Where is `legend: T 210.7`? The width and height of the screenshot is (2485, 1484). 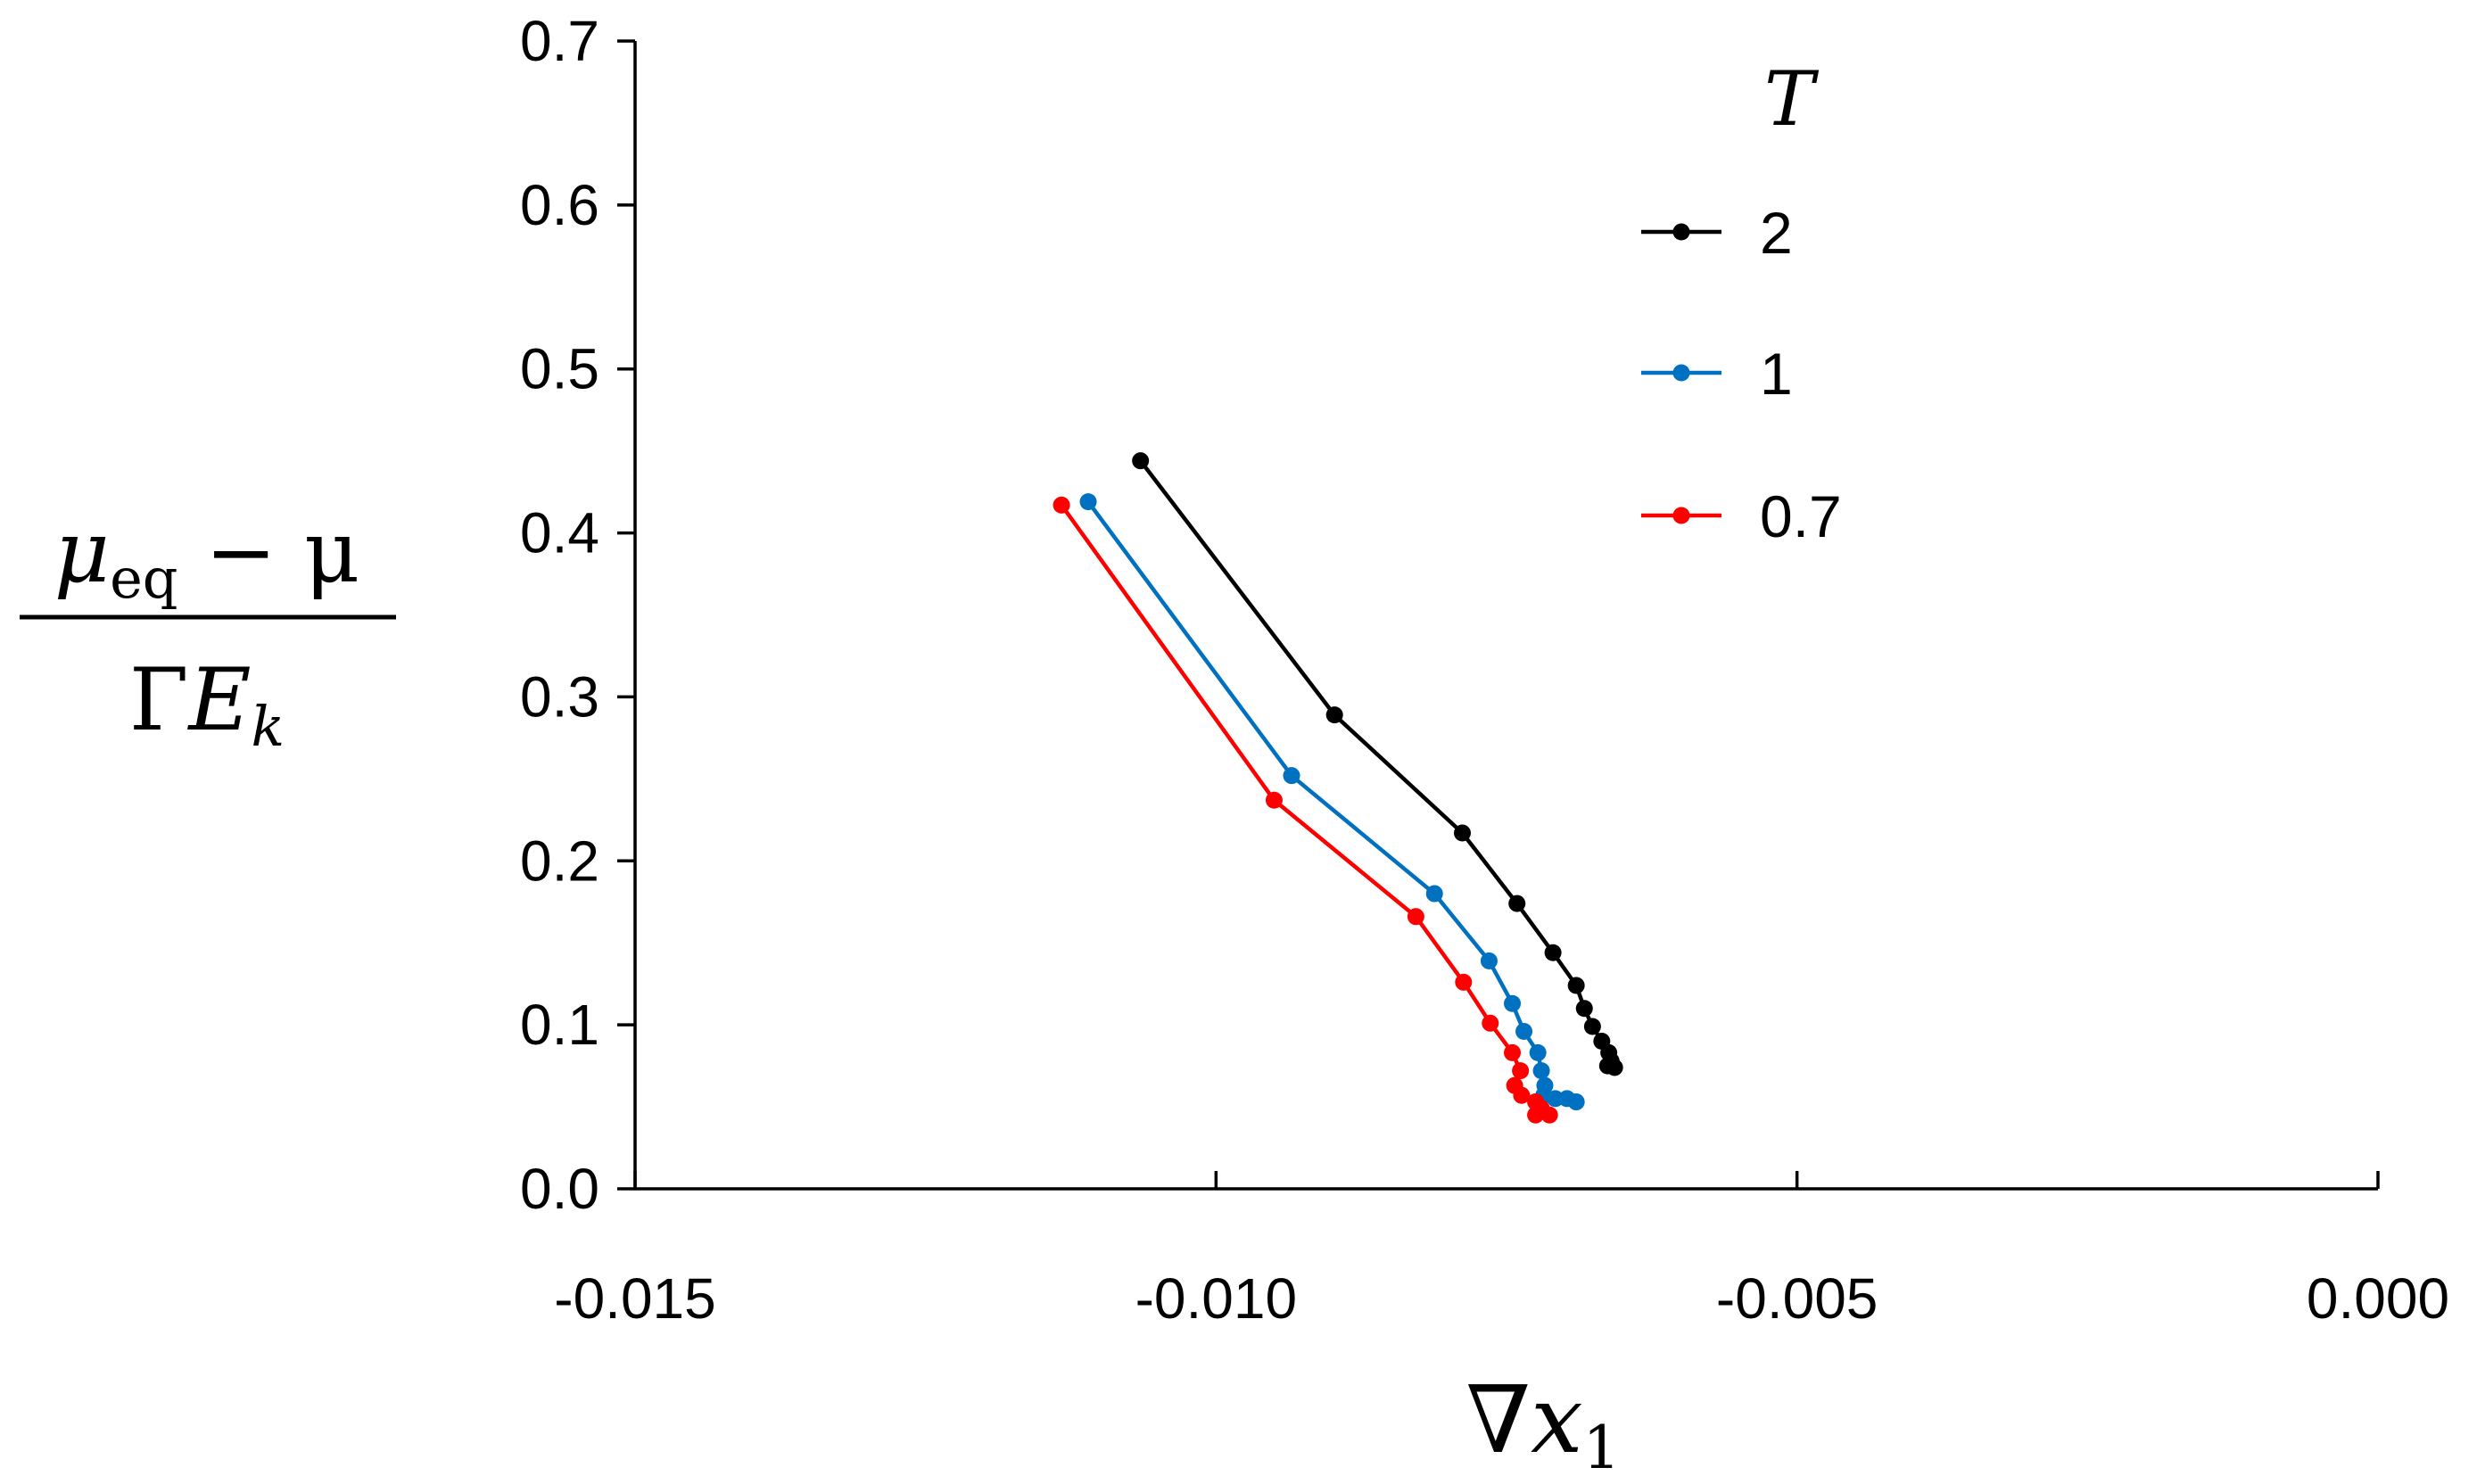 legend: T 210.7 is located at coordinates (1741, 302).